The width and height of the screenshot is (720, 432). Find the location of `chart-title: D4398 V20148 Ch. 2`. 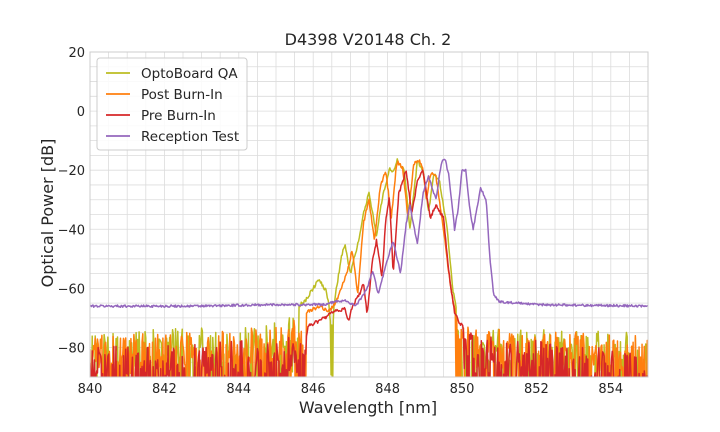

chart-title: D4398 V20148 Ch. 2 is located at coordinates (368, 39).